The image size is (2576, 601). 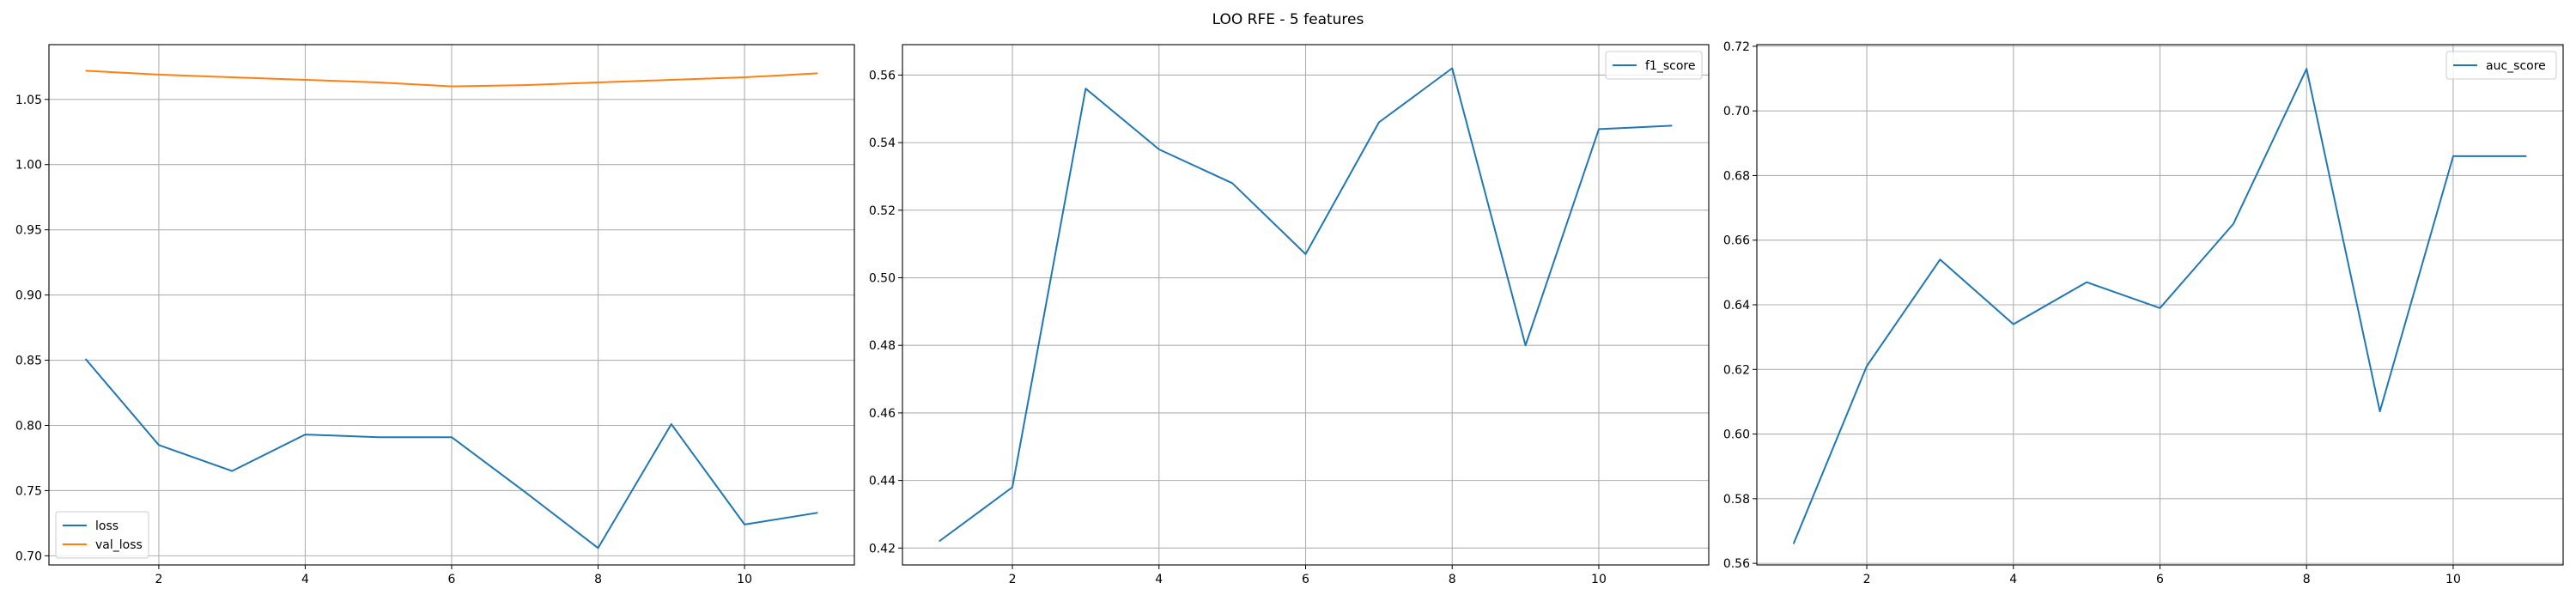 What do you see at coordinates (1737, 500) in the screenshot?
I see `y-tick-label: 0.58` at bounding box center [1737, 500].